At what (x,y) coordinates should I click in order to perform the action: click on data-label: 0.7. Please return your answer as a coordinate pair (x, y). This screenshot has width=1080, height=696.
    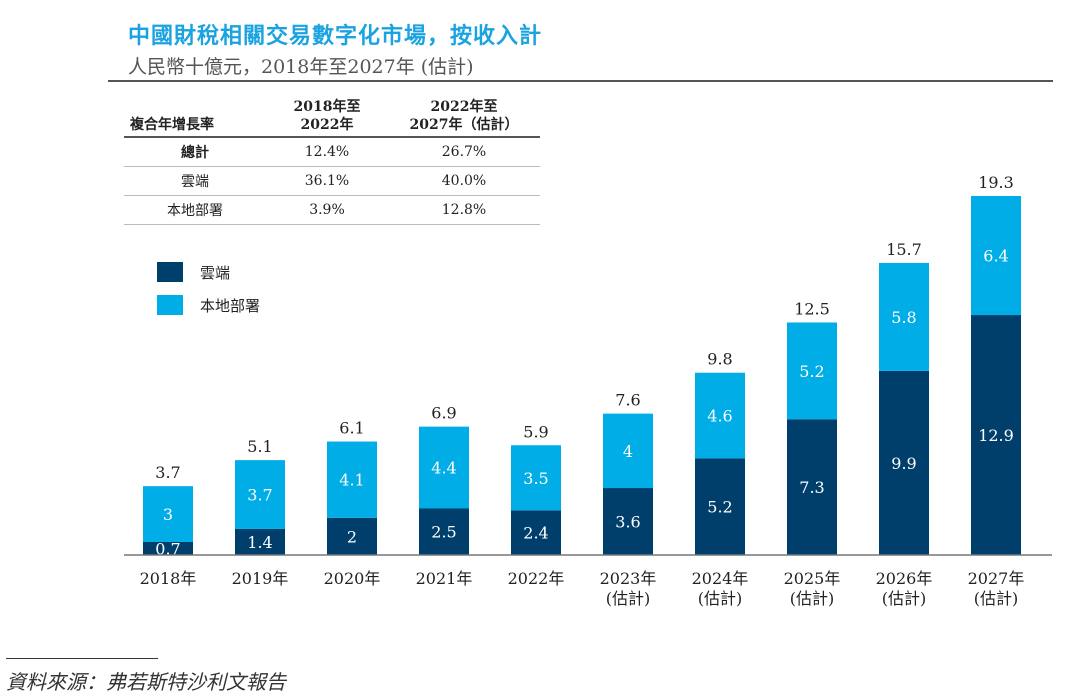
    Looking at the image, I should click on (167, 548).